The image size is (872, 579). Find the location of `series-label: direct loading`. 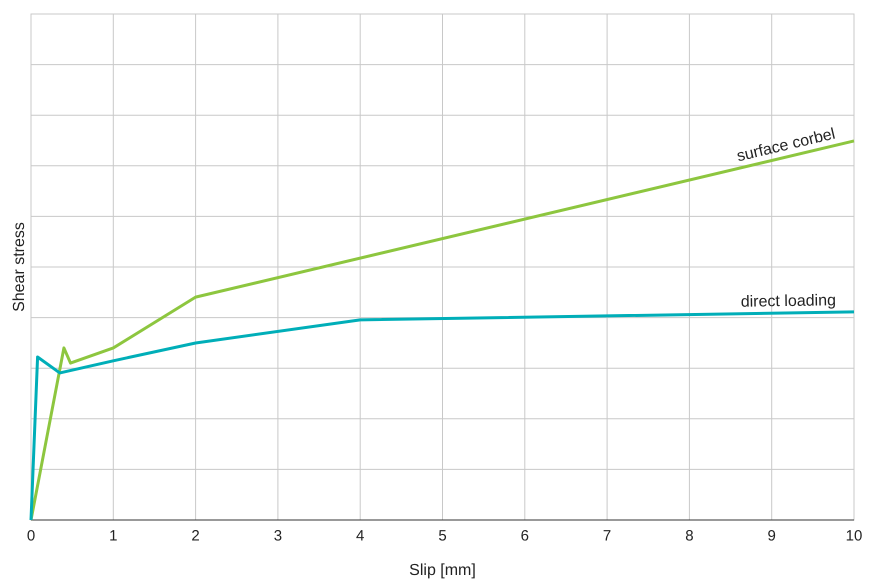

series-label: direct loading is located at coordinates (788, 301).